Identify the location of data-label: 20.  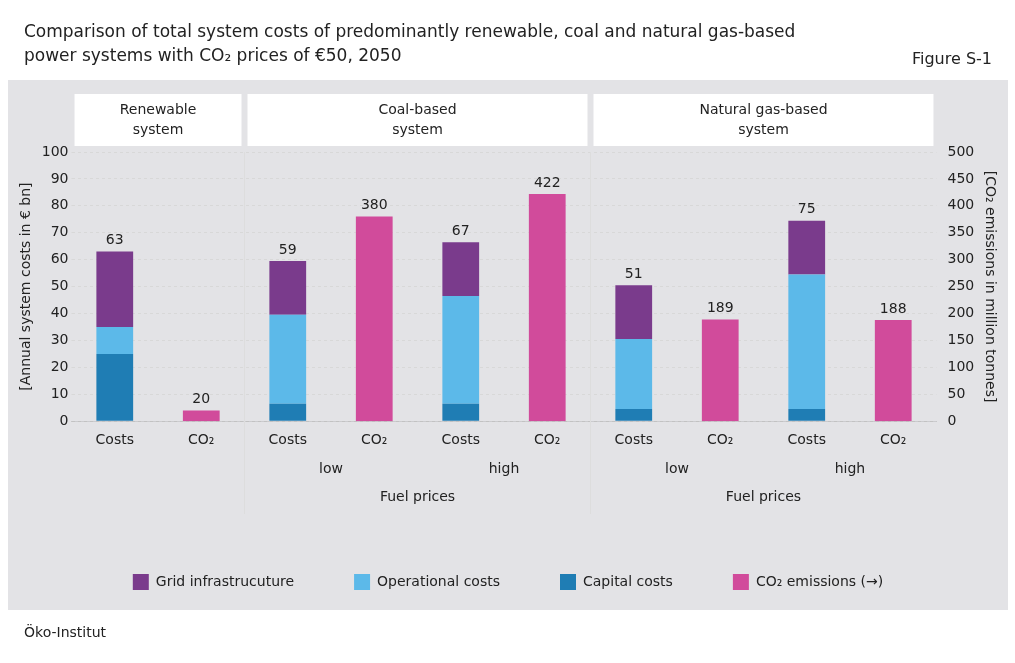
(201, 397).